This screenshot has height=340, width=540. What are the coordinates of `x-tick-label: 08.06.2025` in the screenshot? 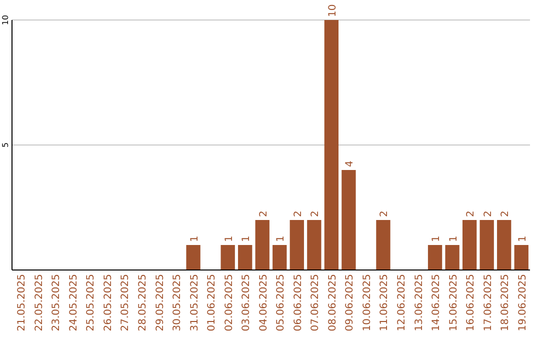 It's located at (332, 303).